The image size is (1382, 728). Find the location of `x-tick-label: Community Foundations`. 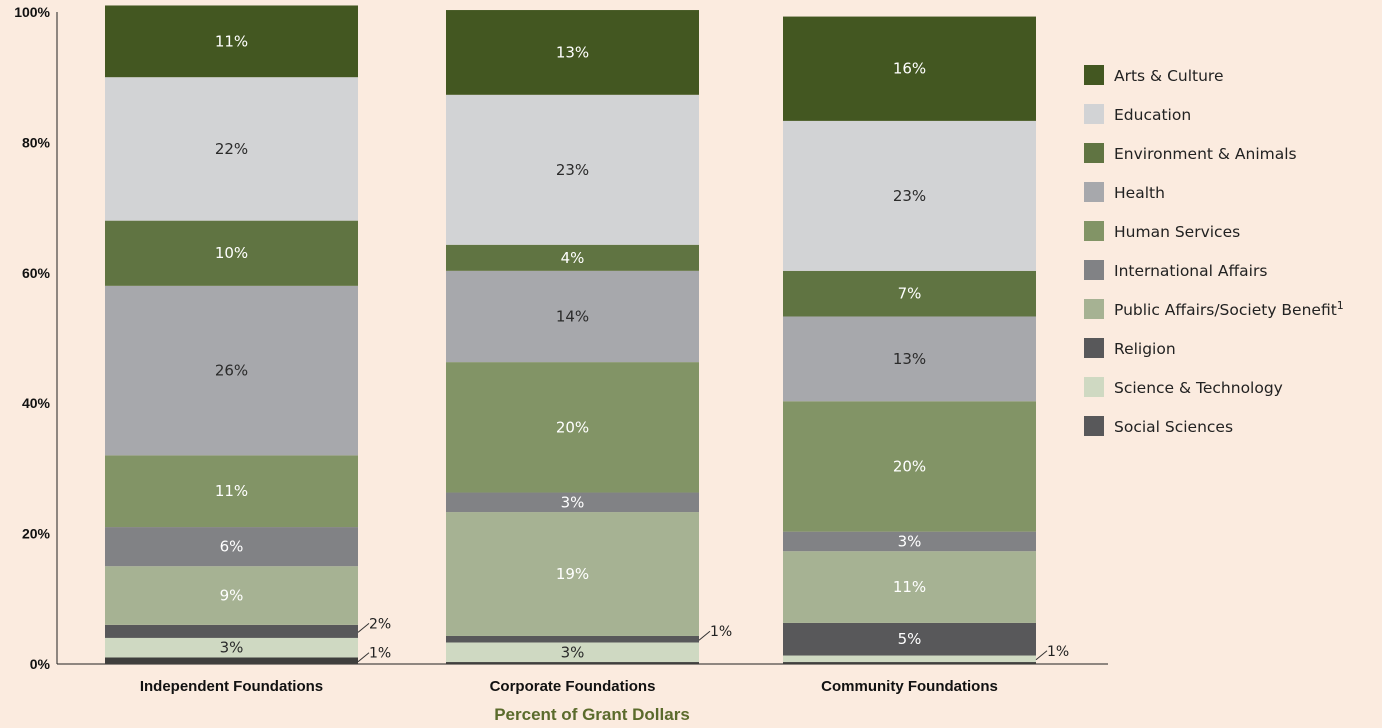

x-tick-label: Community Foundations is located at coordinates (909, 686).